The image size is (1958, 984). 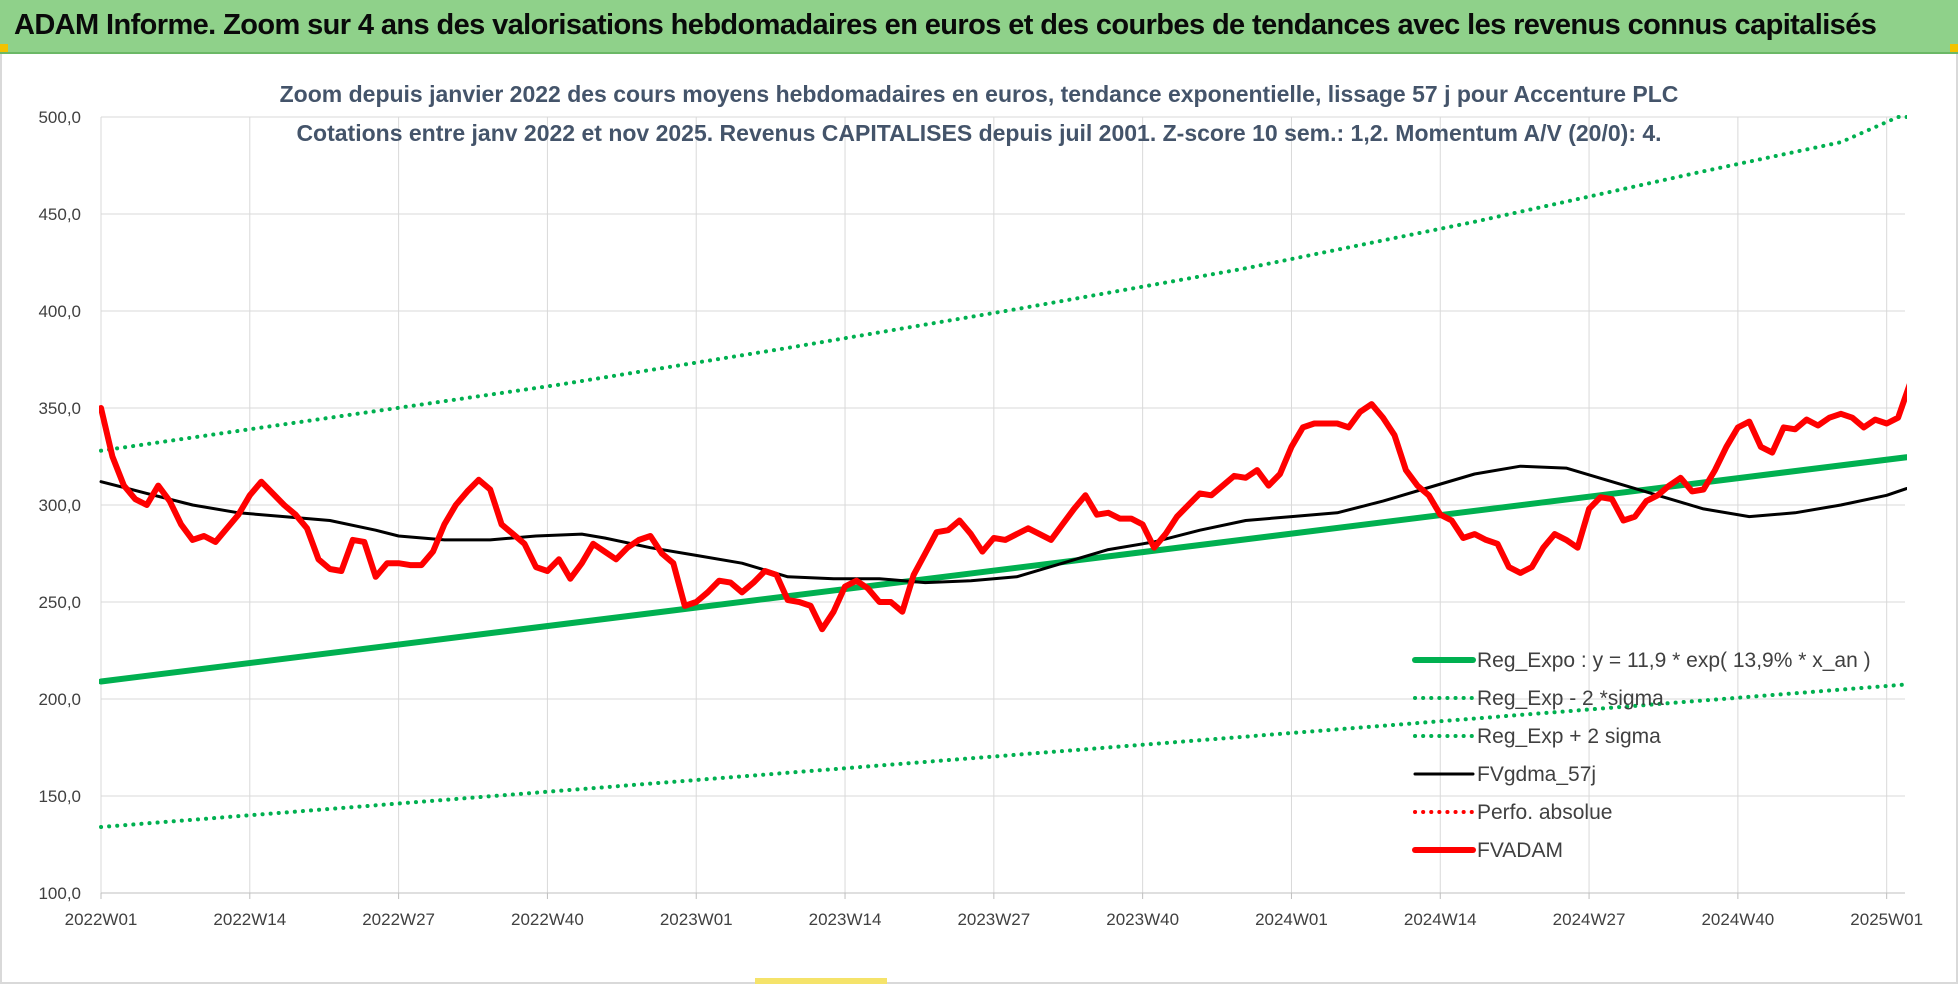 I want to click on y-tick-label: 300,0, so click(x=59, y=505).